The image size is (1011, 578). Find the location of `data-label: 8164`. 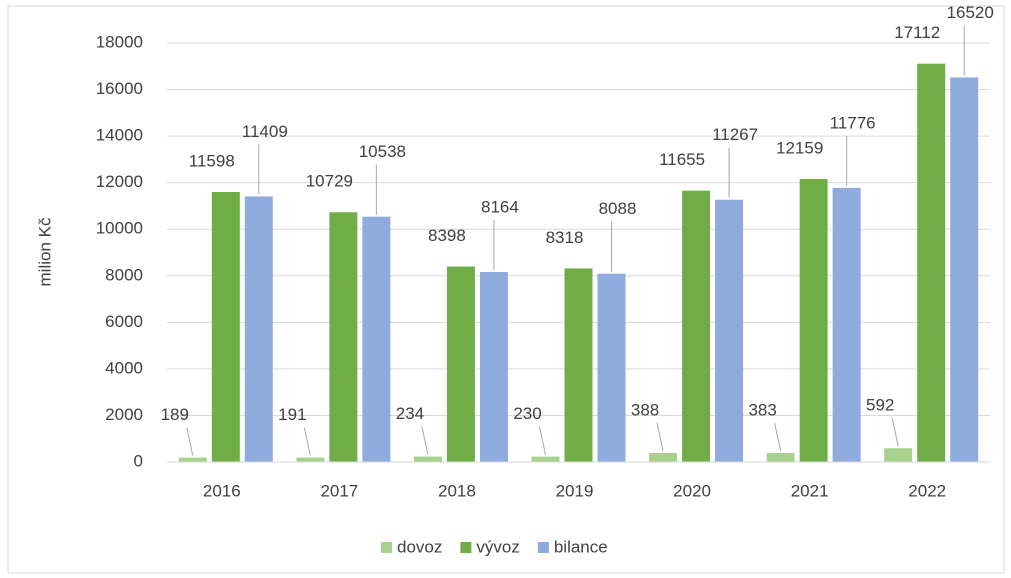

data-label: 8164 is located at coordinates (500, 206).